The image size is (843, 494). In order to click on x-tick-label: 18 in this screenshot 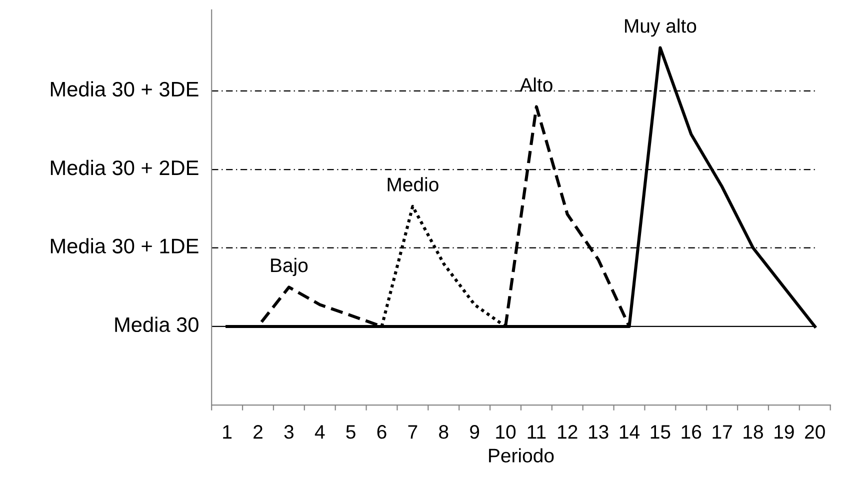, I will do `click(753, 432)`.